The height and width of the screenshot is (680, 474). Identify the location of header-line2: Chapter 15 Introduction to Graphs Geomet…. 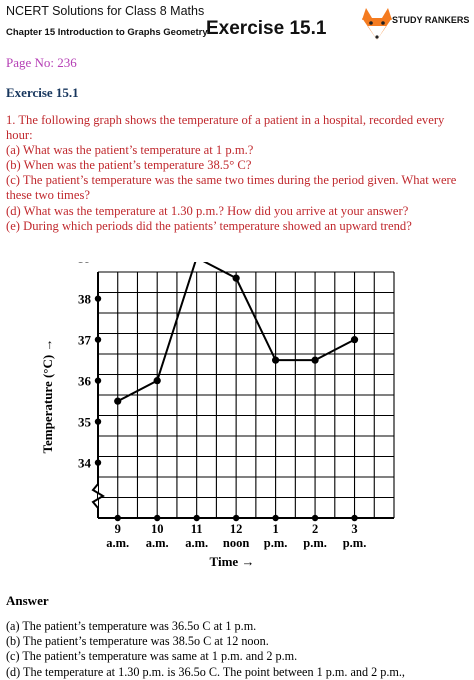
(107, 32).